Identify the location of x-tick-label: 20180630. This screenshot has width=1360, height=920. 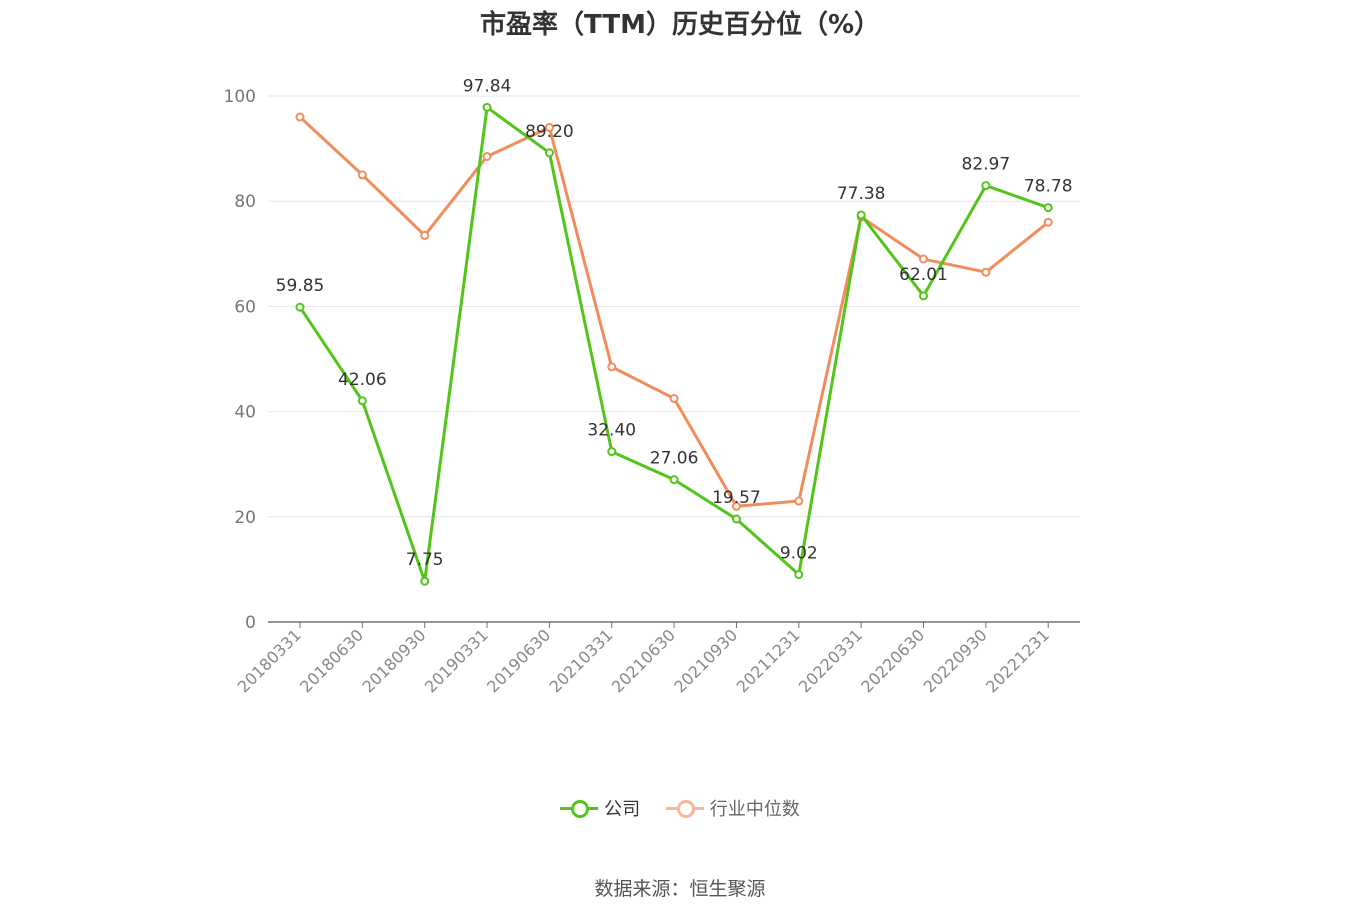
(331, 660).